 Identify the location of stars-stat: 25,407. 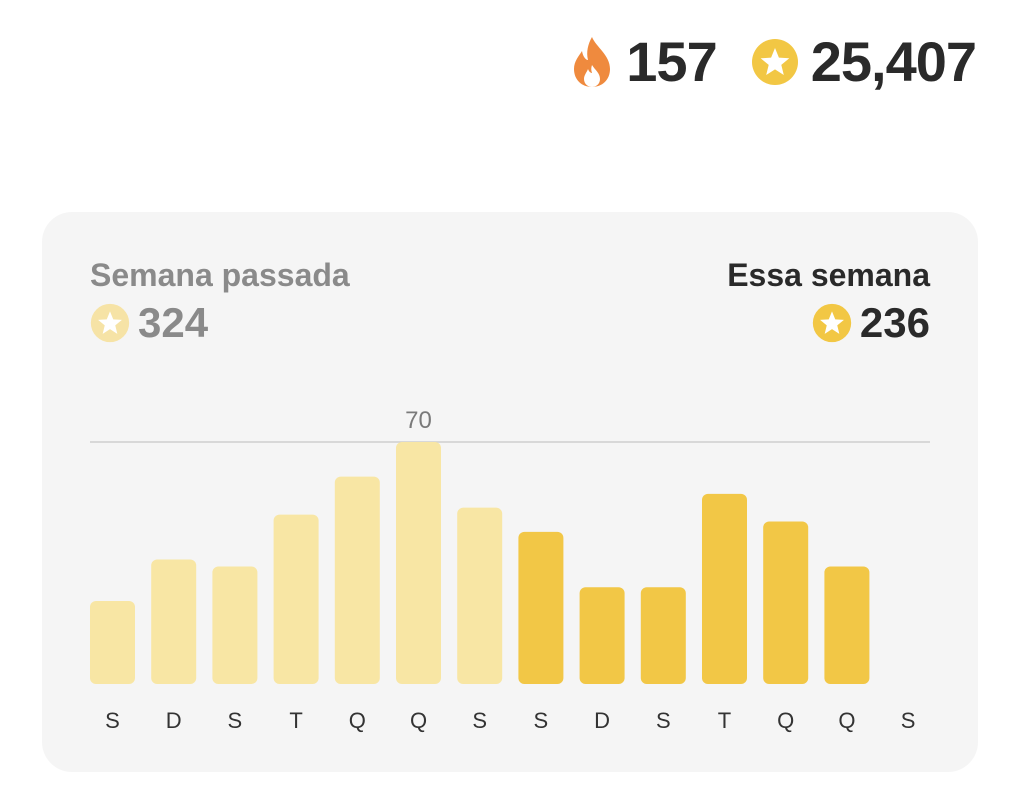
(864, 61).